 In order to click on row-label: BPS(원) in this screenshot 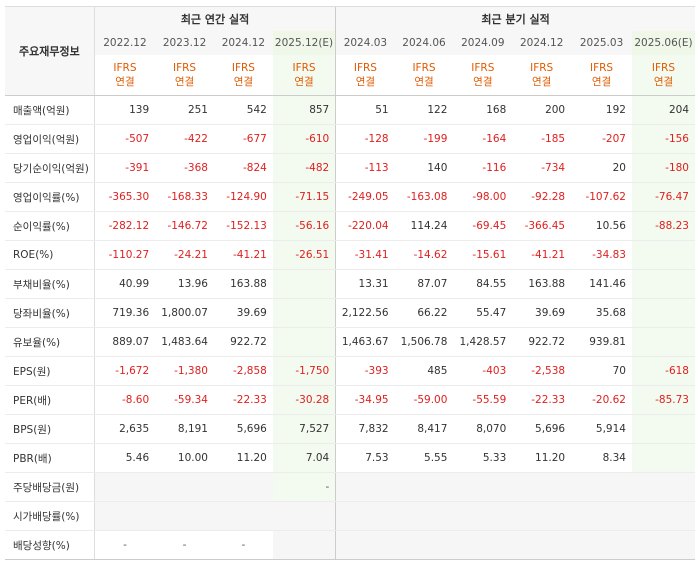, I will do `click(50, 429)`.